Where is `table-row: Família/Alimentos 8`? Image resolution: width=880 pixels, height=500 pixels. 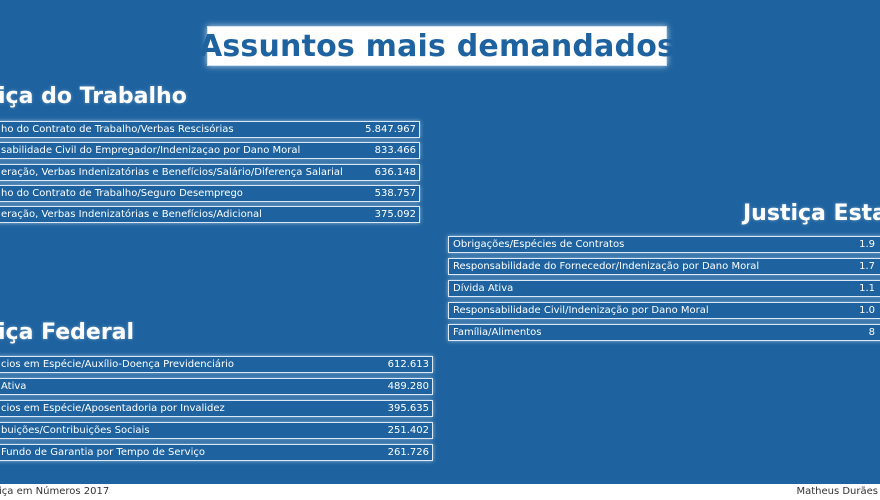 table-row: Família/Alimentos 8 is located at coordinates (664, 332).